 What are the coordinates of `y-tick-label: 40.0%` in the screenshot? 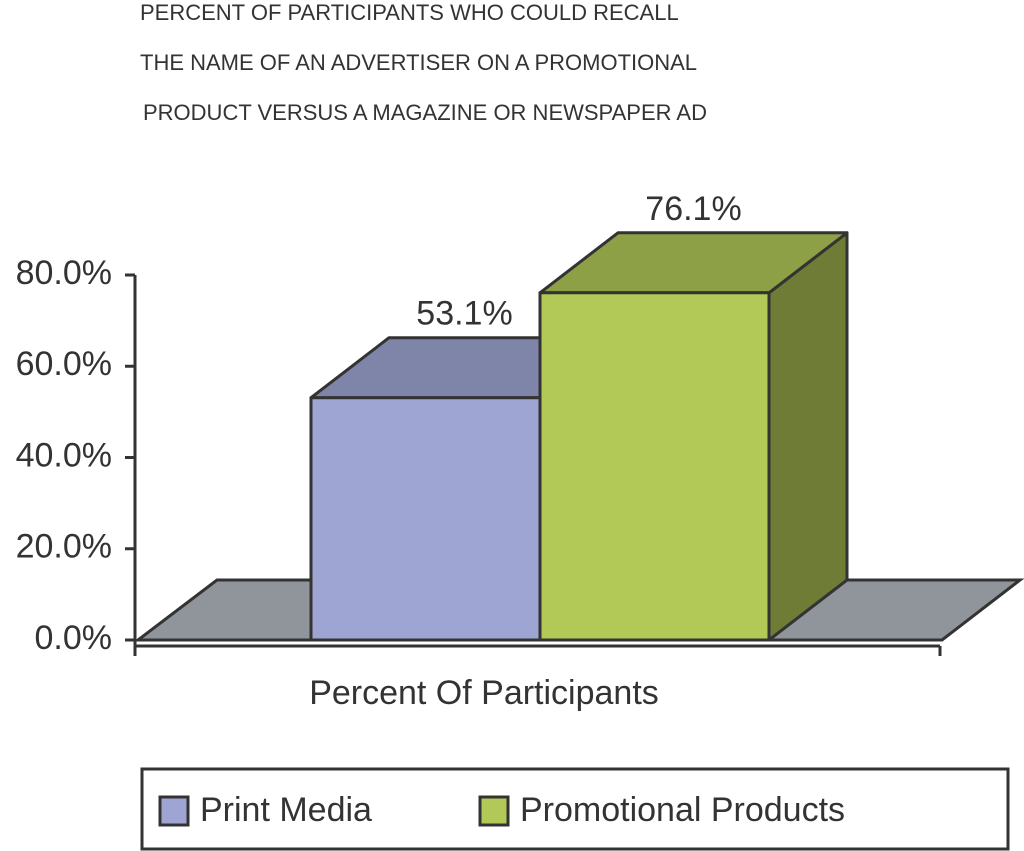 It's located at (64, 455).